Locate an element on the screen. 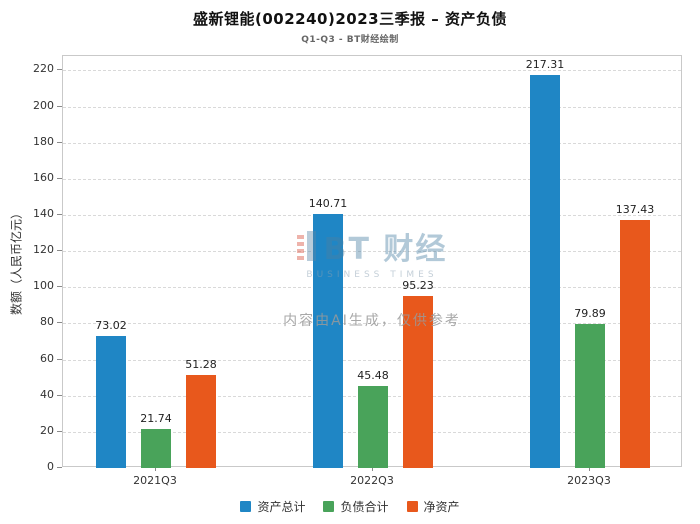  y-tick-label: 180 is located at coordinates (43, 141).